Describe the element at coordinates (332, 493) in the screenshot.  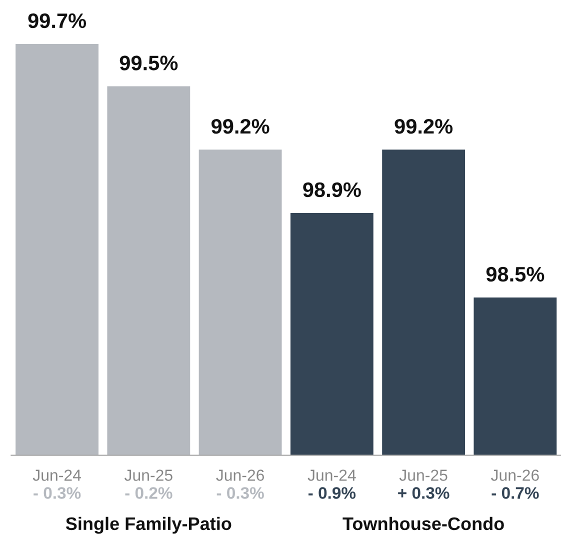
I see `annotation: - 0.9%` at that location.